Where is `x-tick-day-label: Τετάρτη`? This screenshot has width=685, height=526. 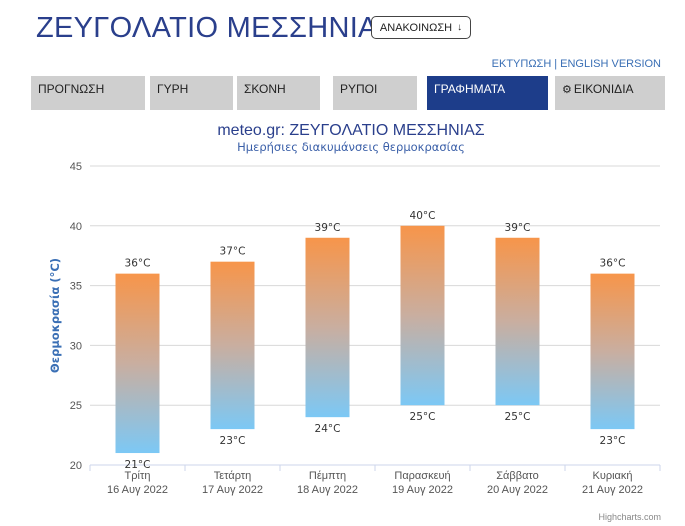
x-tick-day-label: Τετάρτη is located at coordinates (233, 476).